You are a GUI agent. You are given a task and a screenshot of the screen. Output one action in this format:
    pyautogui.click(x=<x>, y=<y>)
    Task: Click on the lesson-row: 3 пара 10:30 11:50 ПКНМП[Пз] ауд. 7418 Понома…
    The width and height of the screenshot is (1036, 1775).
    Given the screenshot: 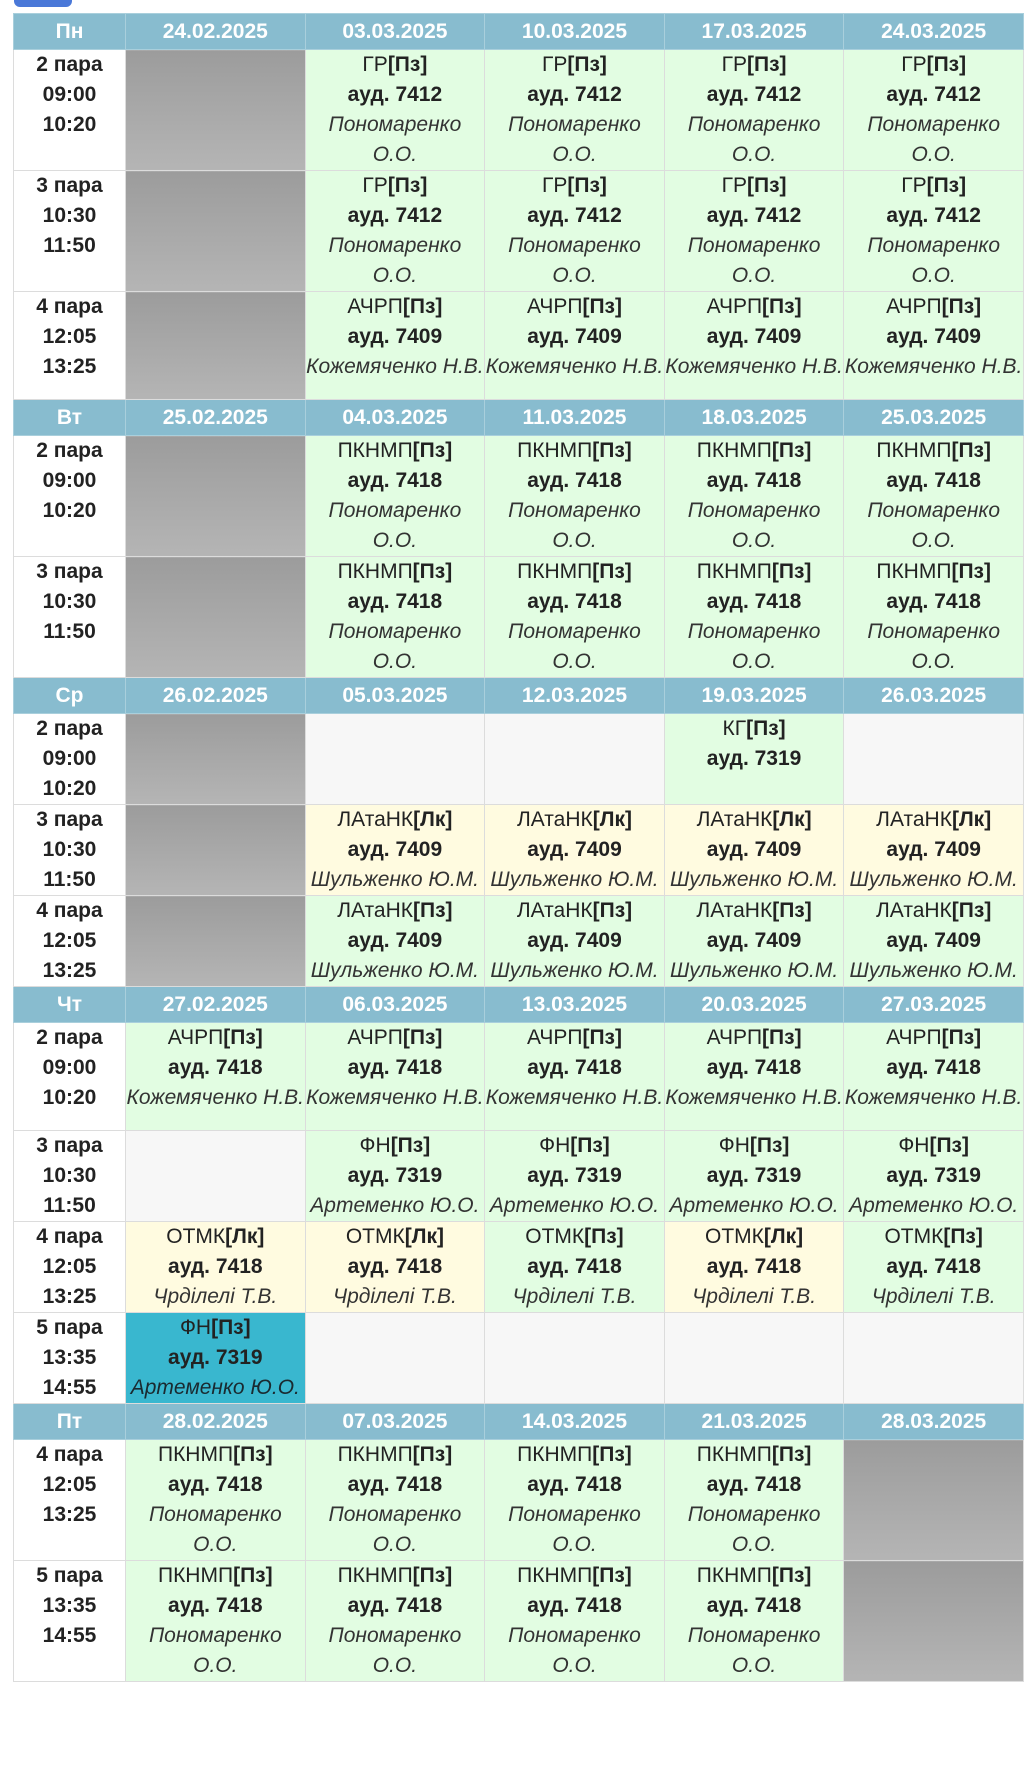 What is the action you would take?
    pyautogui.click(x=518, y=617)
    